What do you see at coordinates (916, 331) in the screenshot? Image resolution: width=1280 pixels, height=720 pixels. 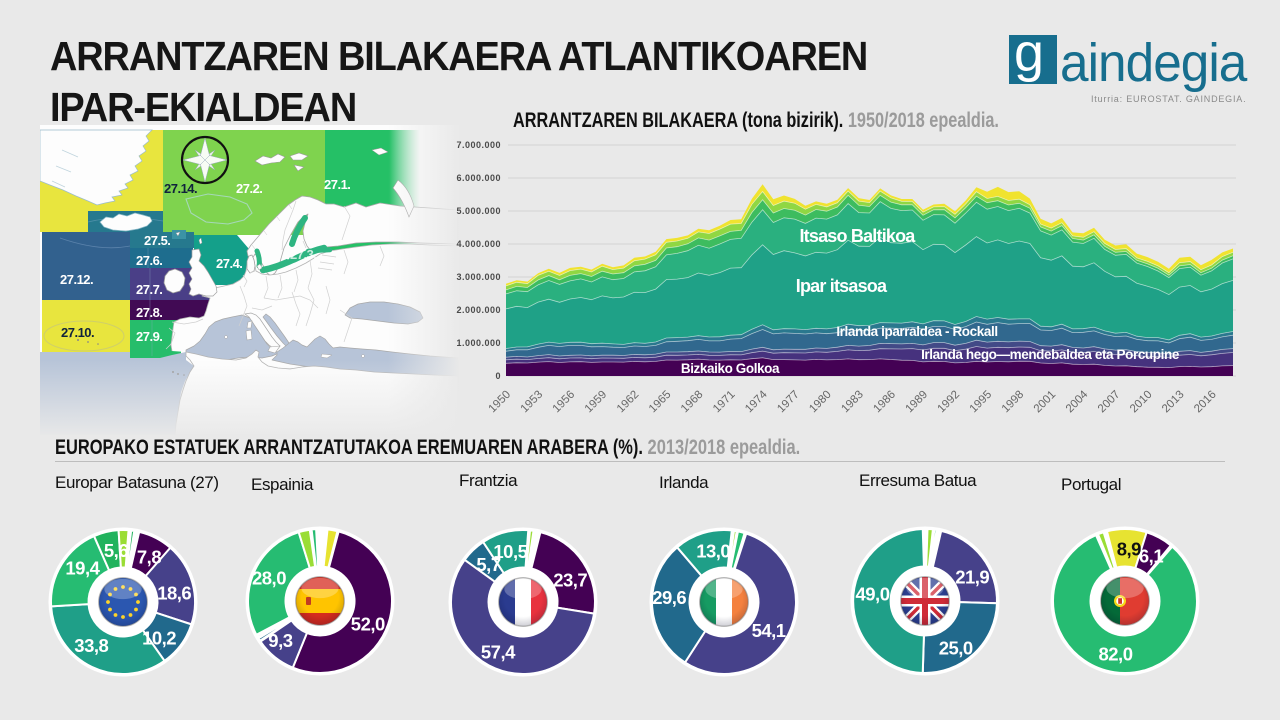 I see `svg-text: Irlanda iparraldea - Rockall` at bounding box center [916, 331].